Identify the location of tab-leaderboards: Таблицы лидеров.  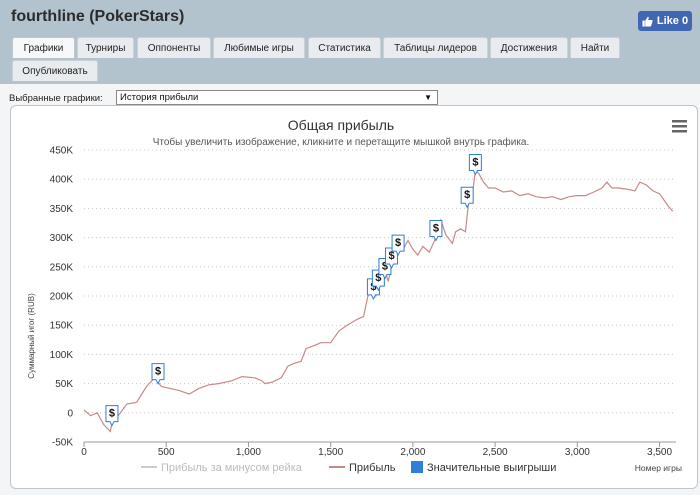
(435, 47).